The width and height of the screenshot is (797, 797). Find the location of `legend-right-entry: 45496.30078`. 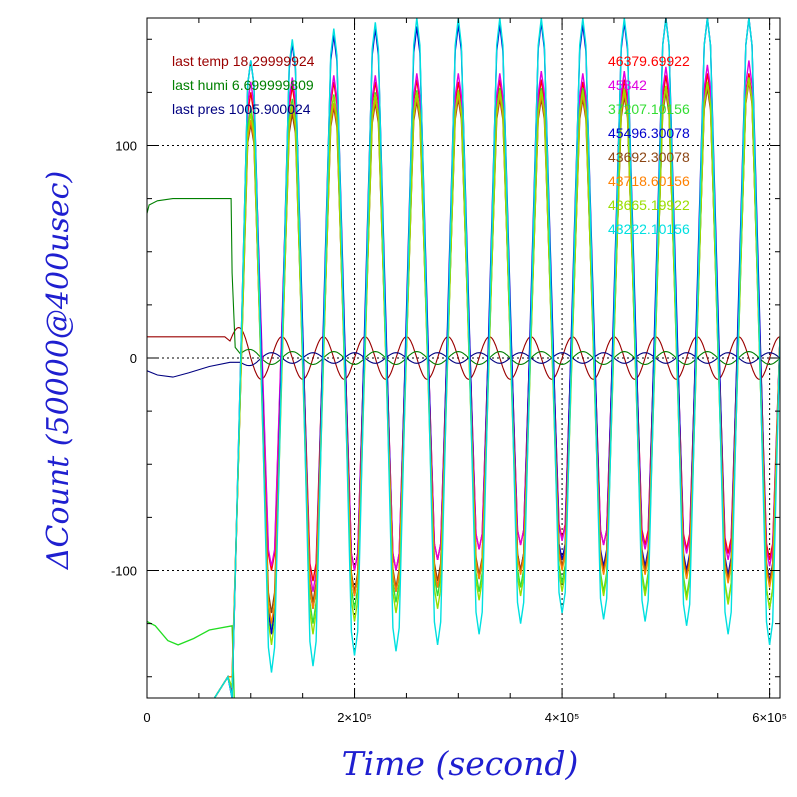

legend-right-entry: 45496.30078 is located at coordinates (649, 133).